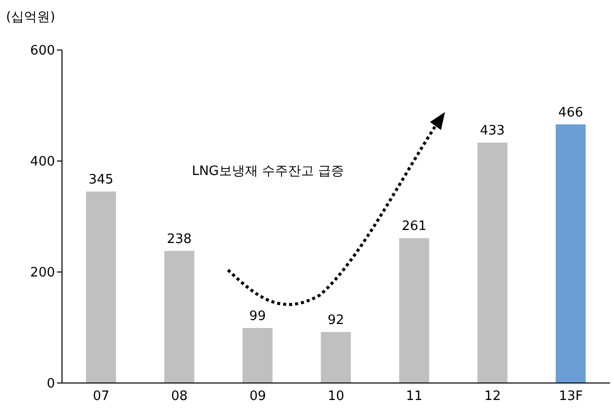 The width and height of the screenshot is (614, 419). Describe the element at coordinates (570, 396) in the screenshot. I see `x-tick-label: 13F` at that location.